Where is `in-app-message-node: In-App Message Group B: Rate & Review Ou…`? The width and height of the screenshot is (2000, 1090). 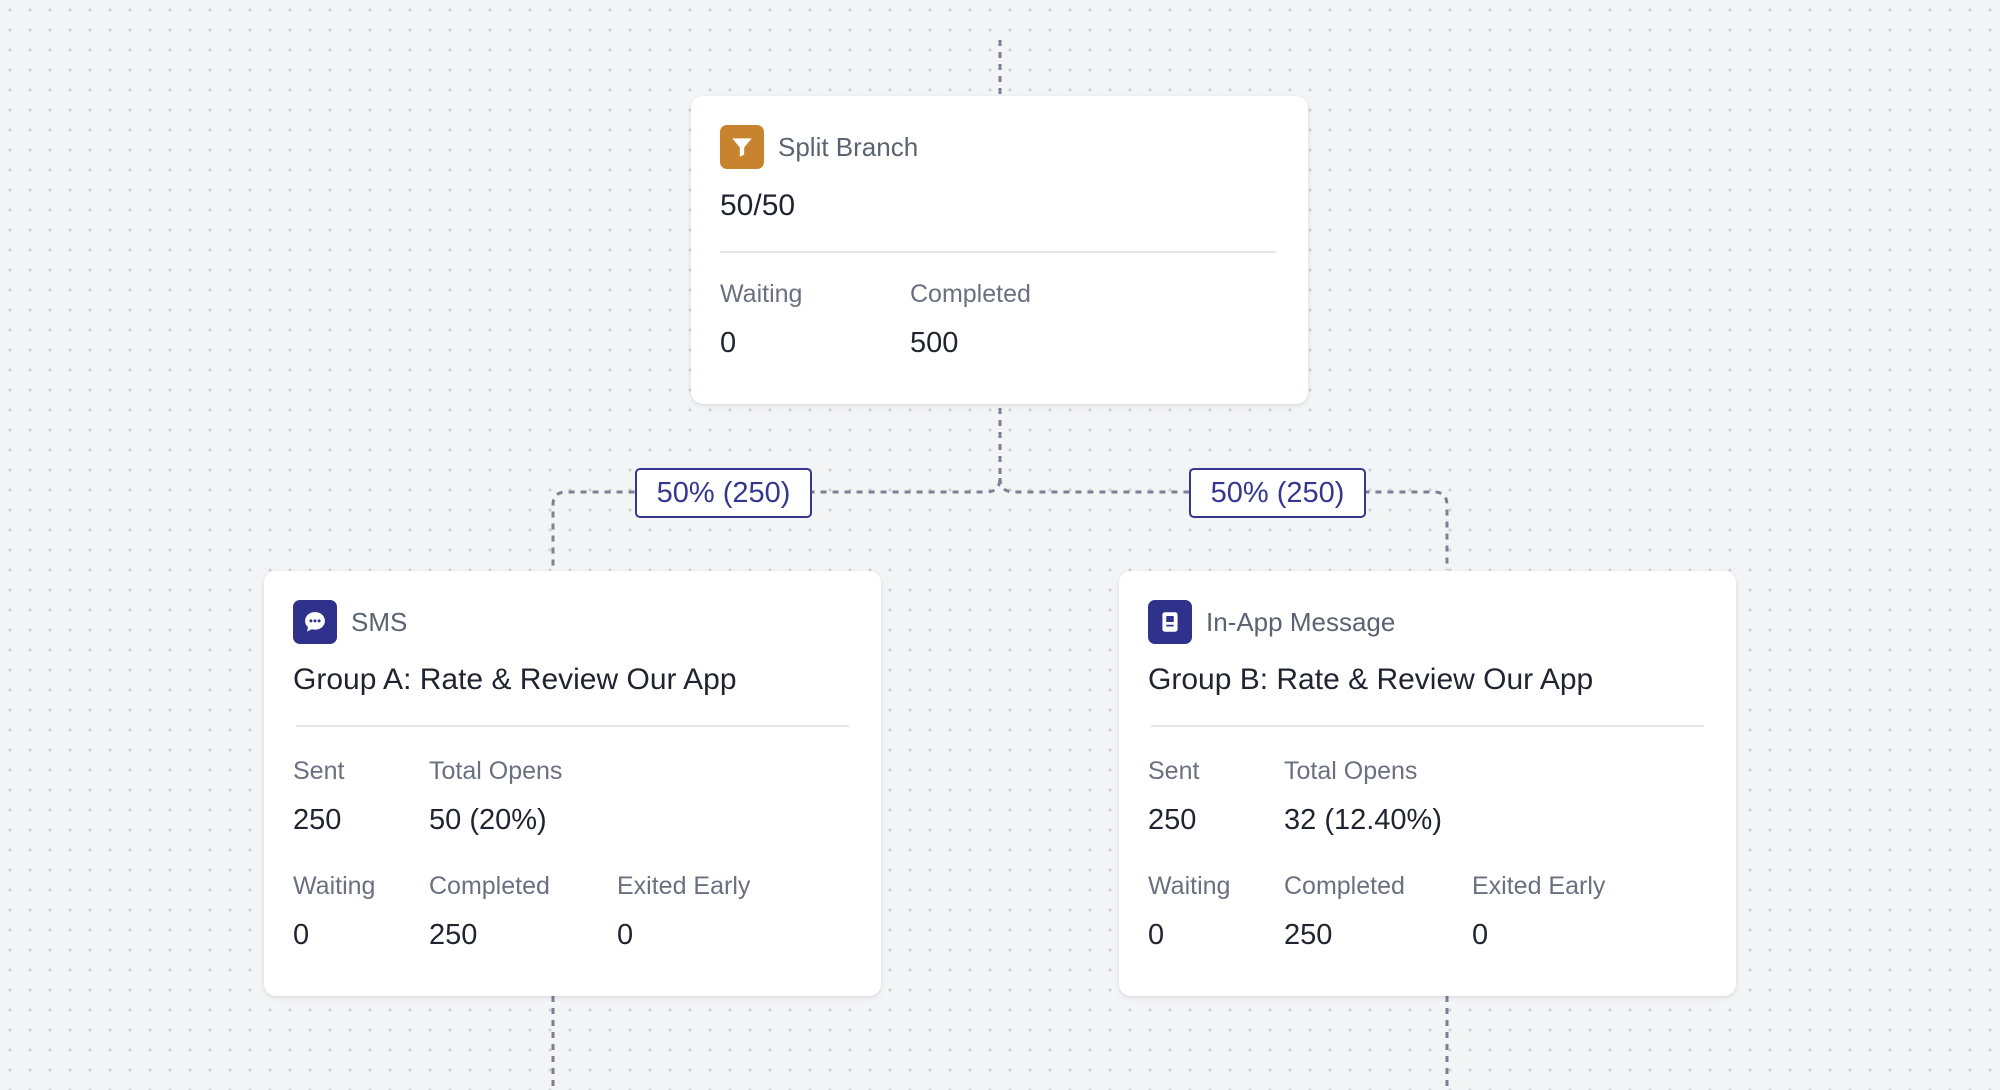
in-app-message-node: In-App Message Group B: Rate & Review Ou… is located at coordinates (1427, 783).